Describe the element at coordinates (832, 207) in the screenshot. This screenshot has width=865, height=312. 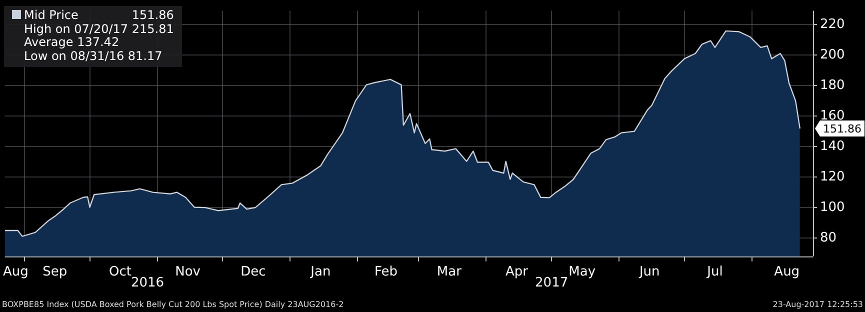
I see `y-tick-label: 100` at that location.